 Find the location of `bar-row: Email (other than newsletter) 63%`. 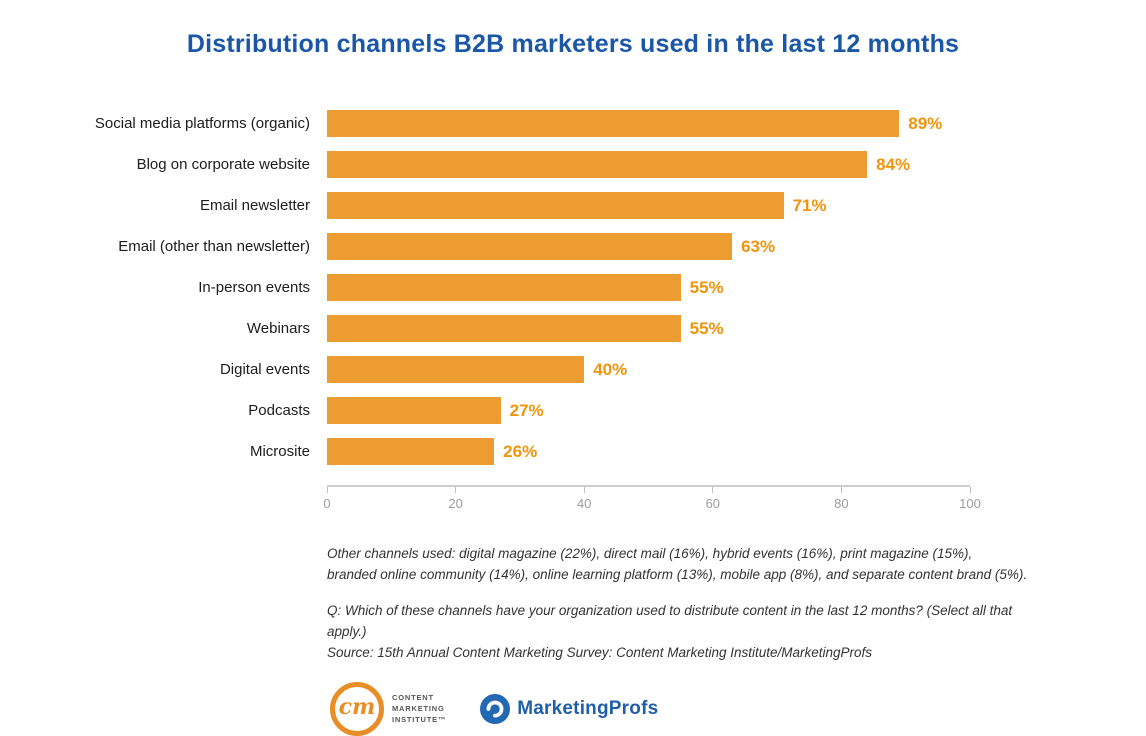

bar-row: Email (other than newsletter) 63% is located at coordinates (603, 246).